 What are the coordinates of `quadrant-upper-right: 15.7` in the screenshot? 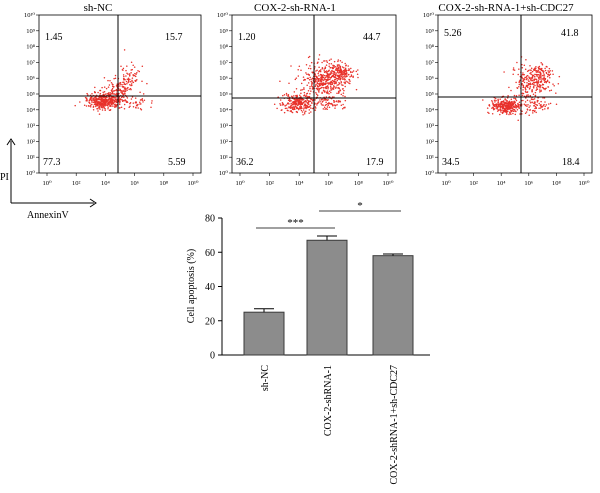 It's located at (174, 37).